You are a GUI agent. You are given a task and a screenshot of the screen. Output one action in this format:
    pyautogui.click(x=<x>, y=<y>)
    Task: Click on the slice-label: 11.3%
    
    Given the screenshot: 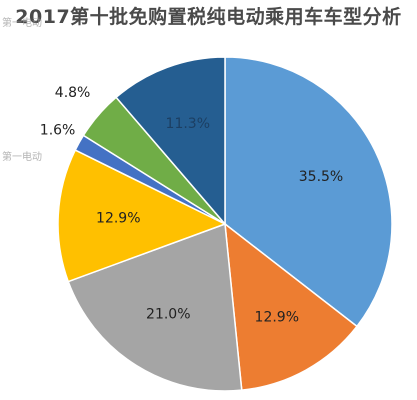 What is the action you would take?
    pyautogui.click(x=188, y=124)
    